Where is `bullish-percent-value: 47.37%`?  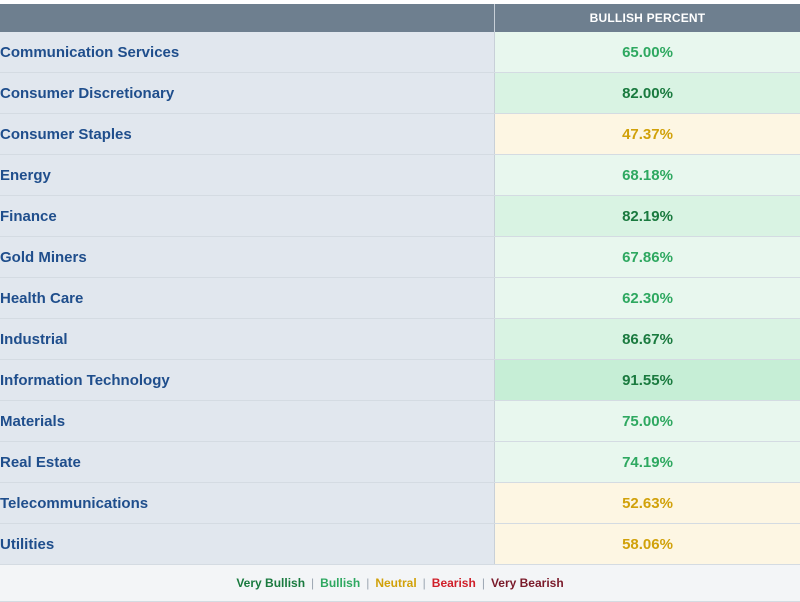 bullish-percent-value: 47.37% is located at coordinates (647, 134).